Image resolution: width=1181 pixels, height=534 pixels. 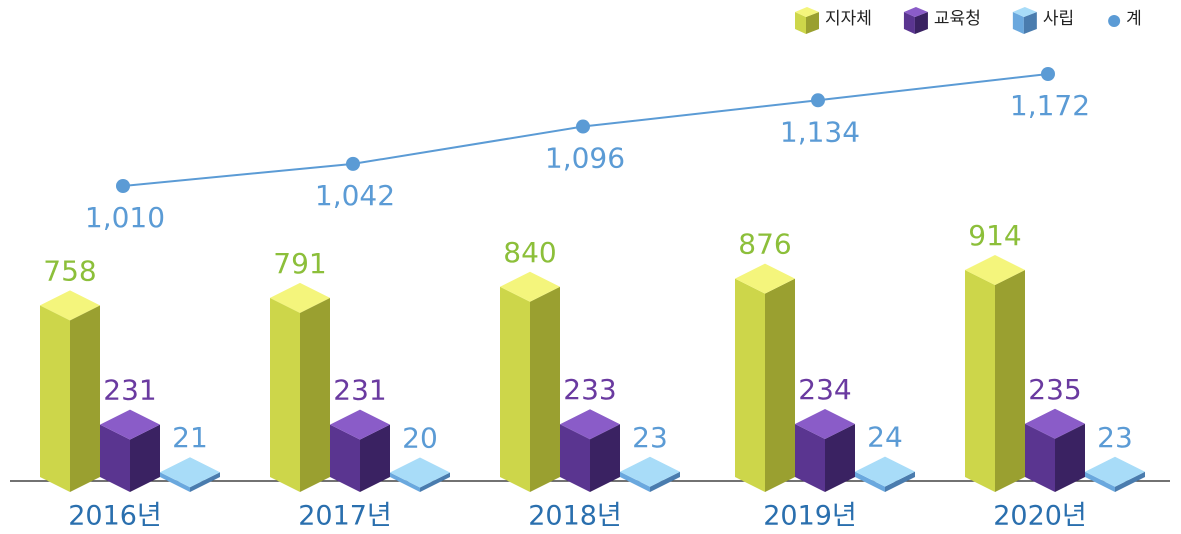 What do you see at coordinates (1134, 19) in the screenshot?
I see `legend-label: 계` at bounding box center [1134, 19].